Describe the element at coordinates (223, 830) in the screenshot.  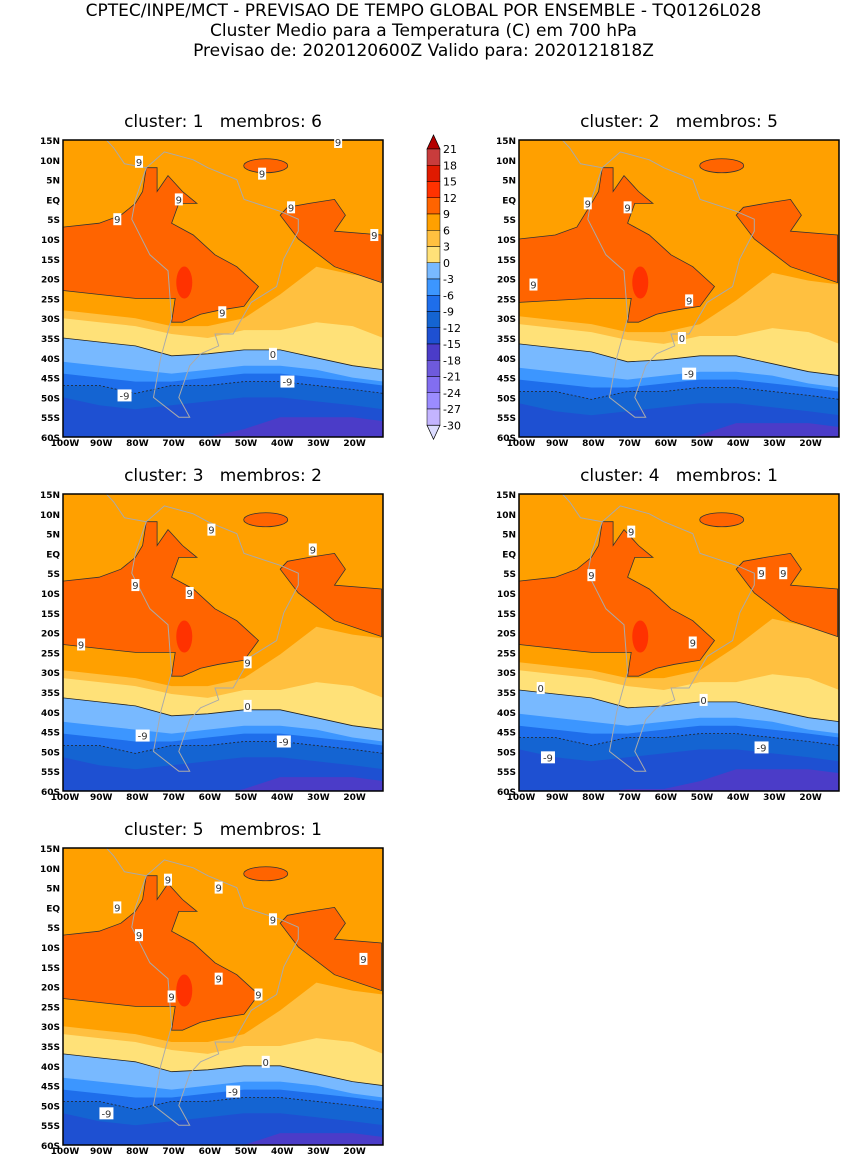
I see `panel-title: cluster: 5 membros: 1` at that location.